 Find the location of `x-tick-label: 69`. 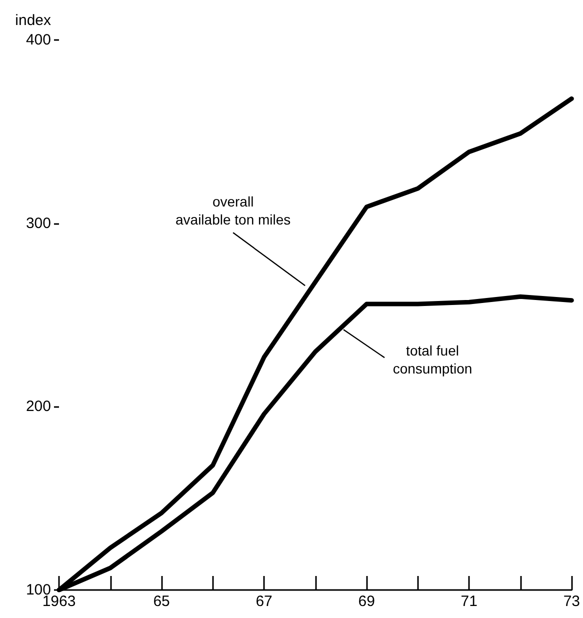

x-tick-label: 69 is located at coordinates (366, 601).